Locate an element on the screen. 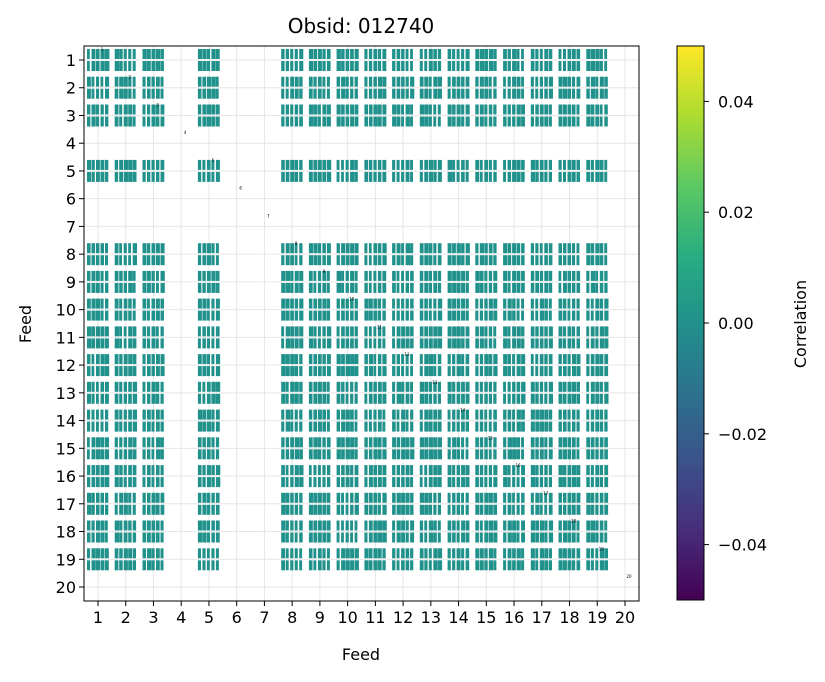  diagonal-label: 3 is located at coordinates (157, 104).